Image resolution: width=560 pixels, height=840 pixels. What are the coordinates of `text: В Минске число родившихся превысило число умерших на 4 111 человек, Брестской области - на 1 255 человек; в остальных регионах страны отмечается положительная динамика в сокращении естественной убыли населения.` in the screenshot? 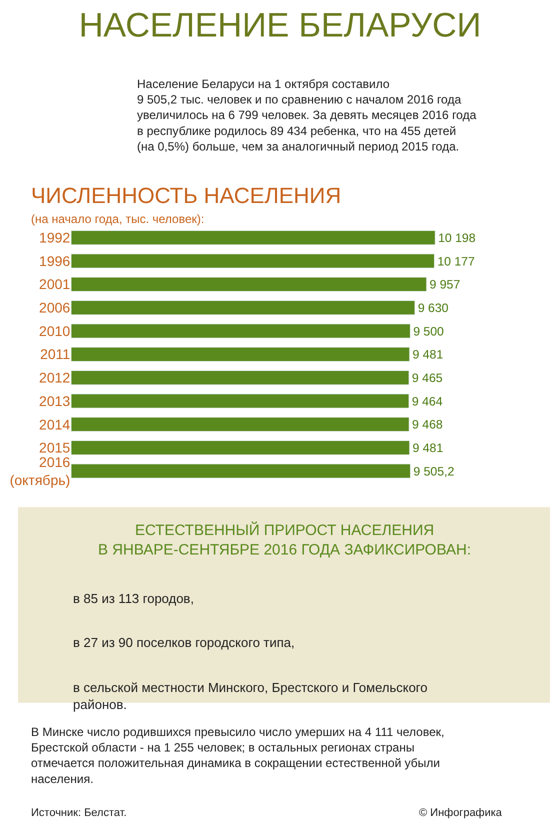 It's located at (237, 755).